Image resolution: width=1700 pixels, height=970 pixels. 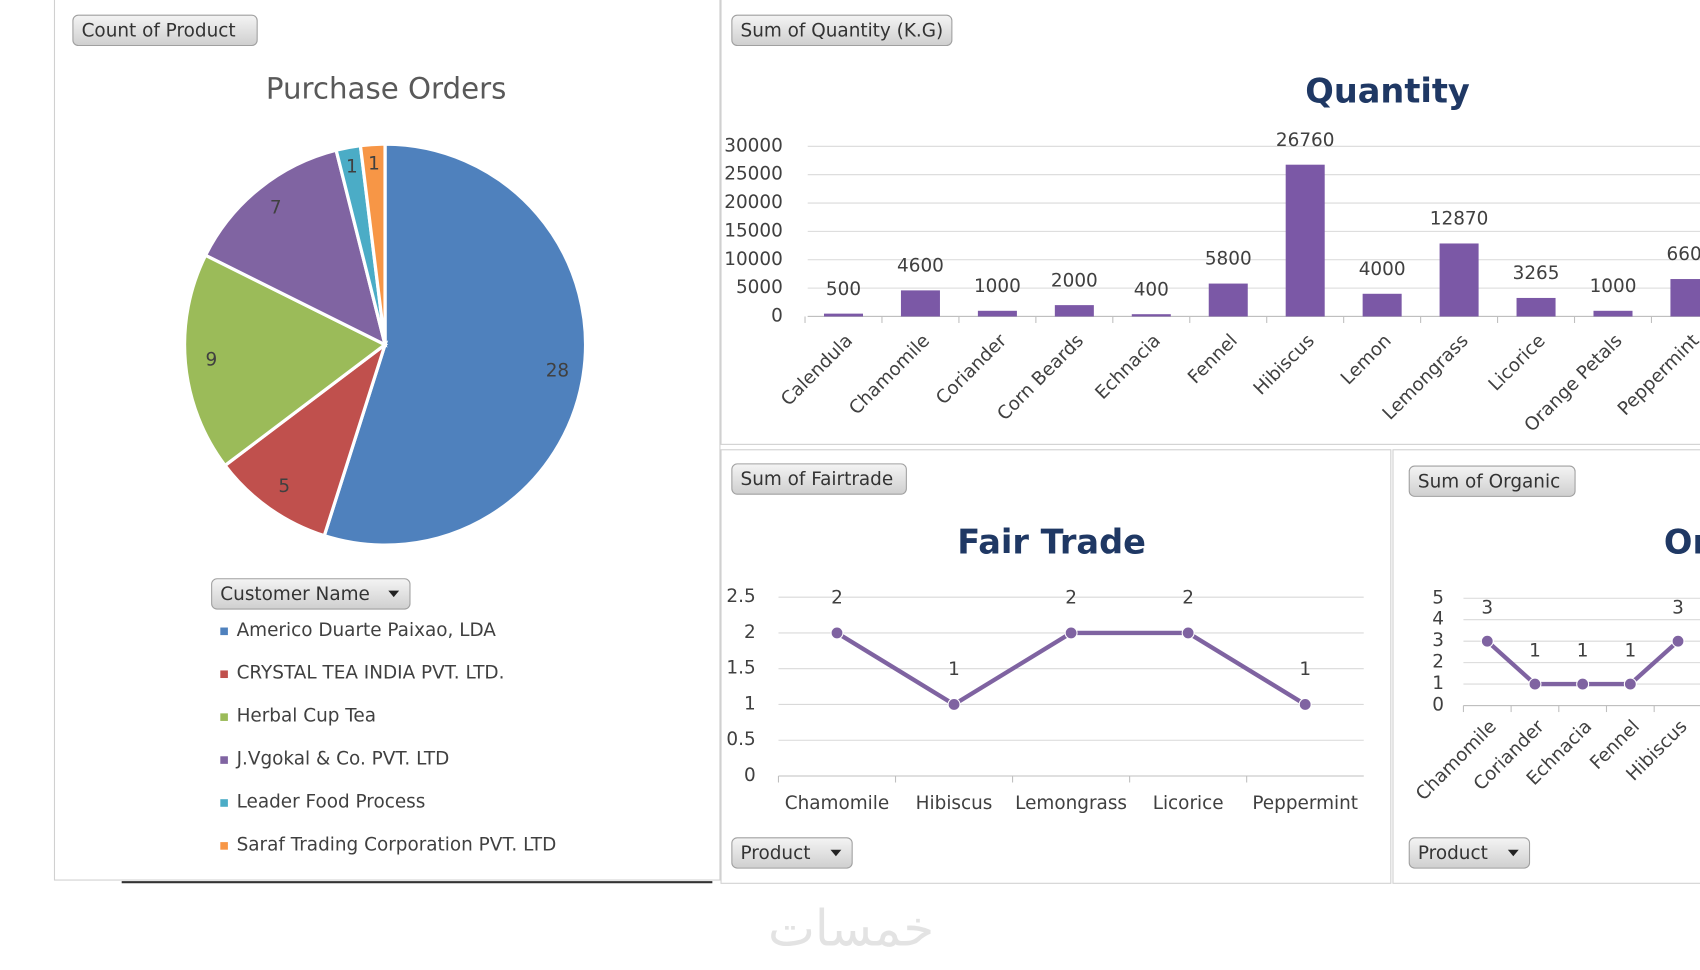 I want to click on field-button: Sum of Quantity (K.G), so click(x=842, y=30).